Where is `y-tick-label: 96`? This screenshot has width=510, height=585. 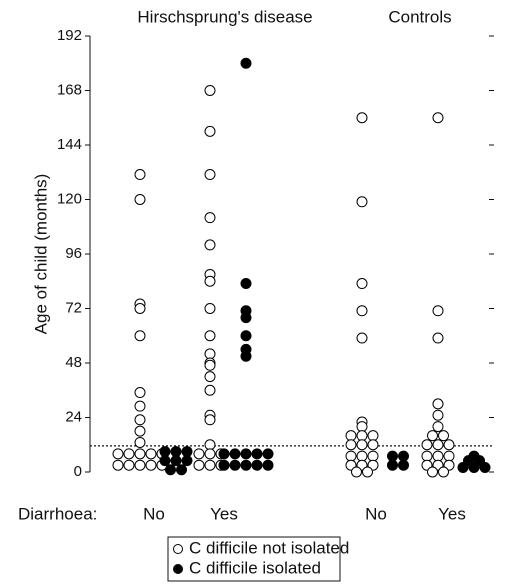 y-tick-label: 96 is located at coordinates (73, 253).